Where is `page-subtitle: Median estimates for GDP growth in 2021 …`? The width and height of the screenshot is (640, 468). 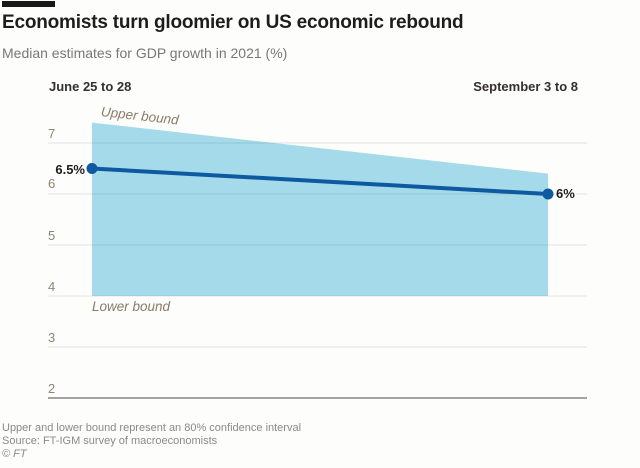
page-subtitle: Median estimates for GDP growth in 2021 … is located at coordinates (145, 53).